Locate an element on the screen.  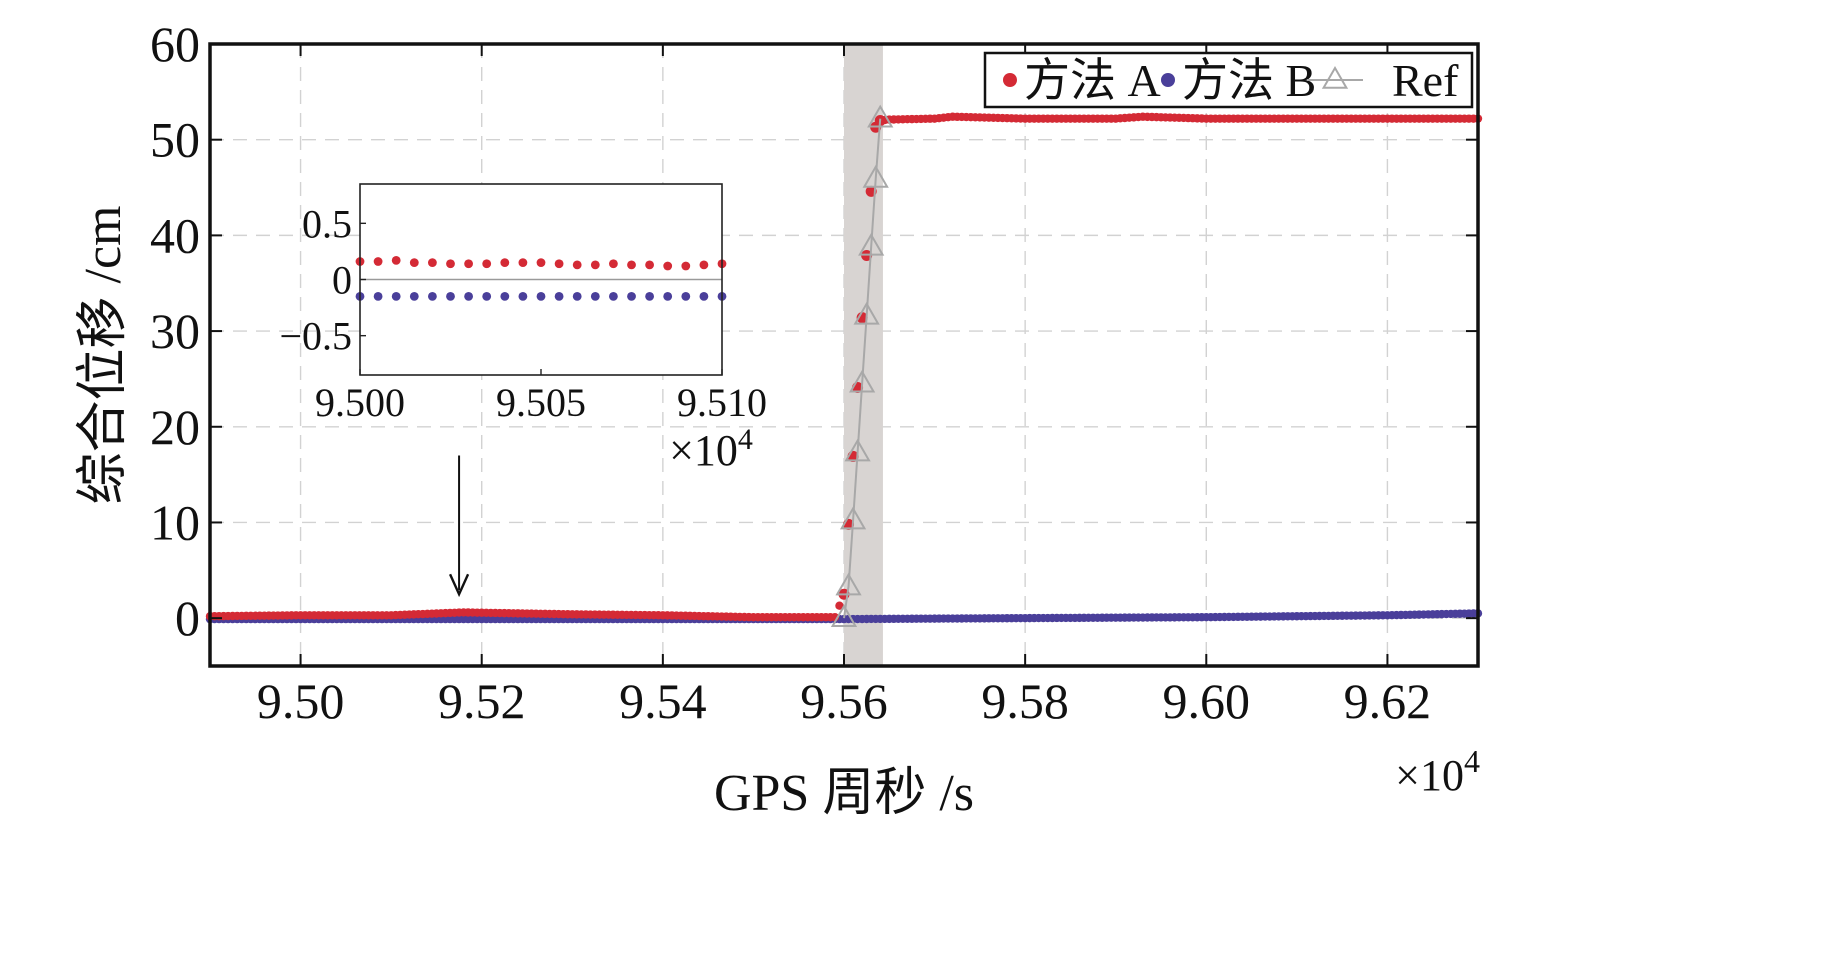
inset-series is located at coordinates (541, 296).